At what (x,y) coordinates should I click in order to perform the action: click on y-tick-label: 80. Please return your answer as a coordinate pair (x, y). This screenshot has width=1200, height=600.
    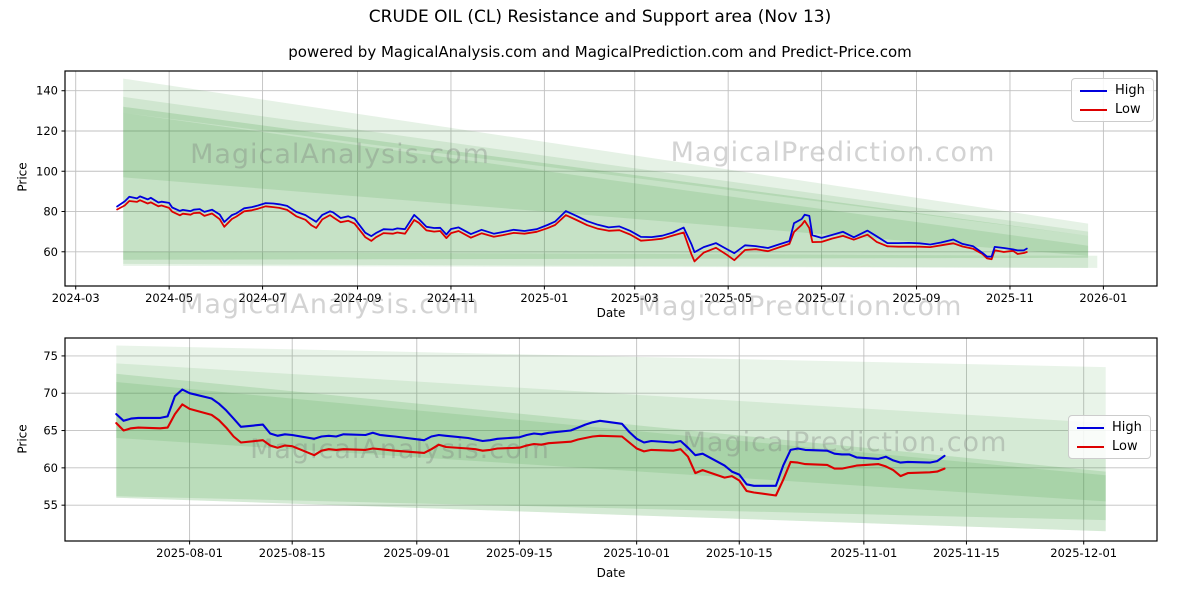
    Looking at the image, I should click on (50, 212).